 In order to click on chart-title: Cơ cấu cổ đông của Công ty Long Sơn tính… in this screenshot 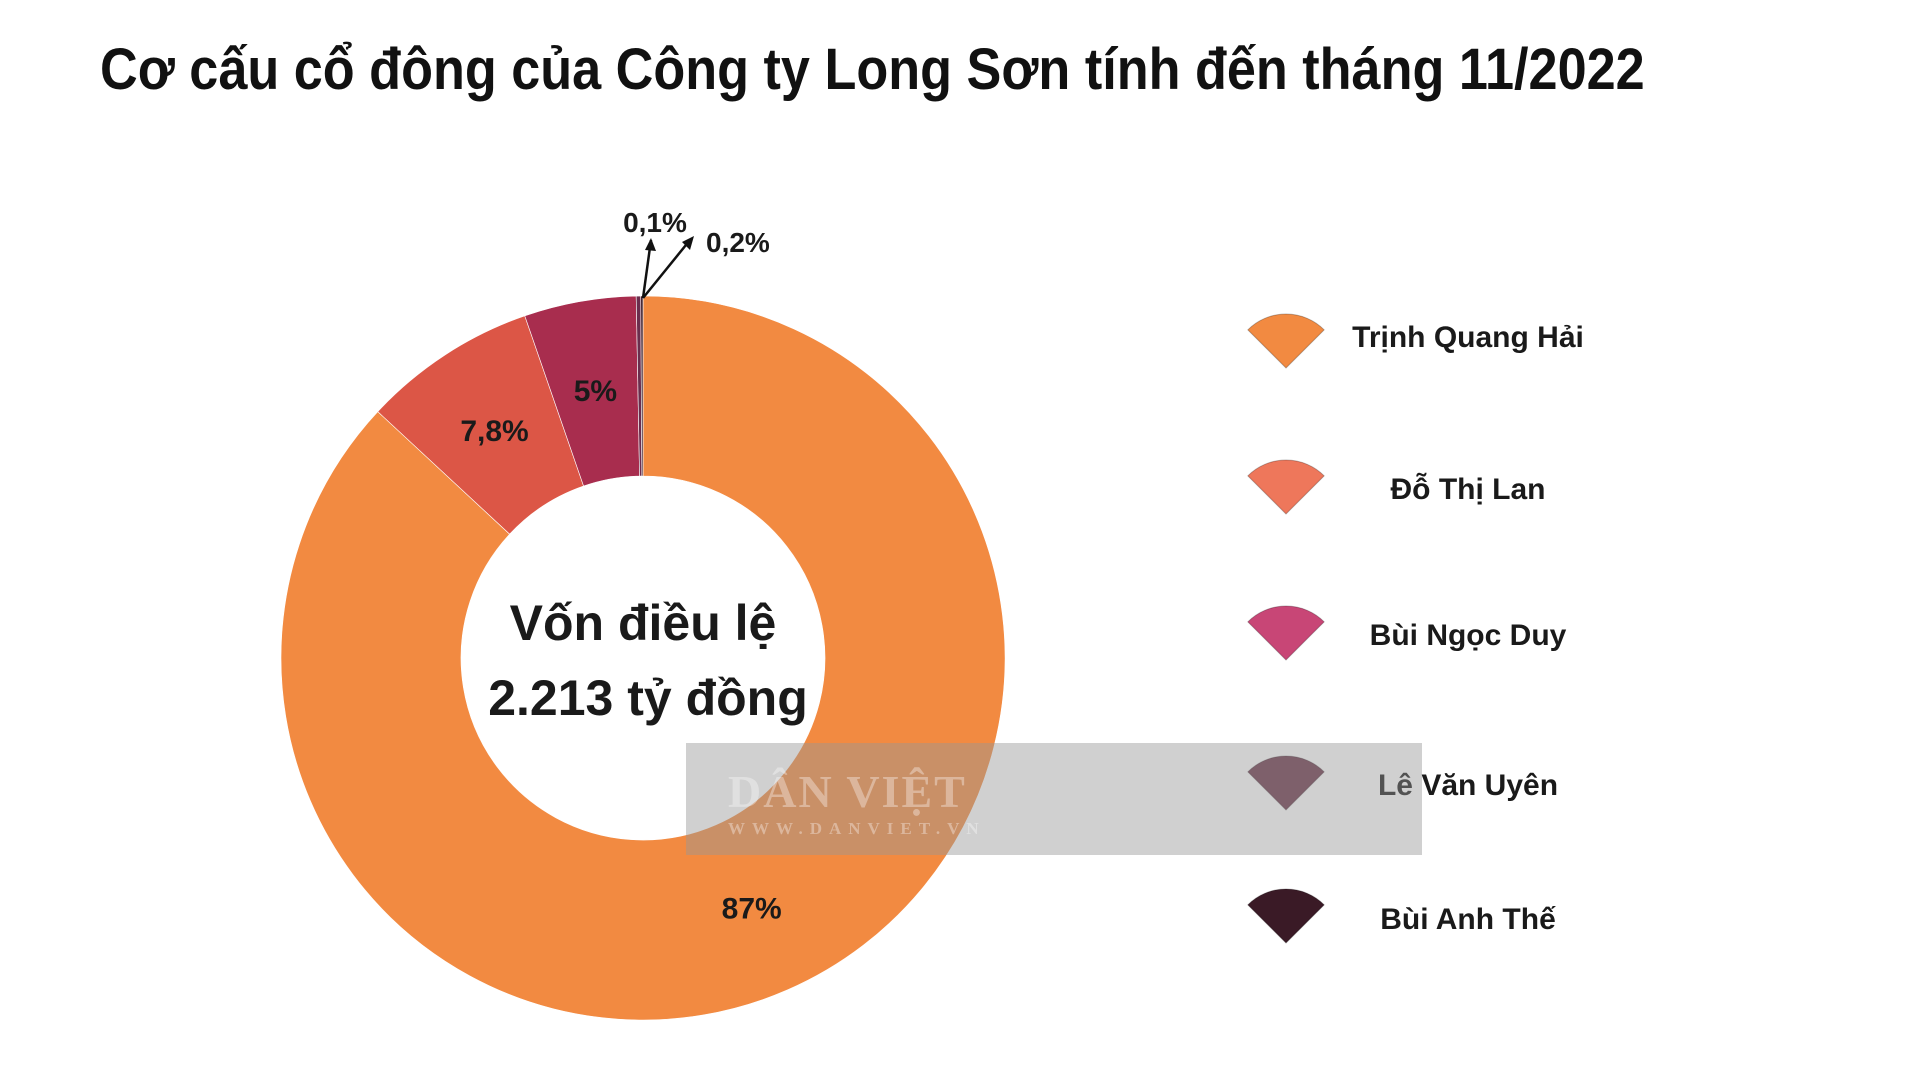, I will do `click(872, 69)`.